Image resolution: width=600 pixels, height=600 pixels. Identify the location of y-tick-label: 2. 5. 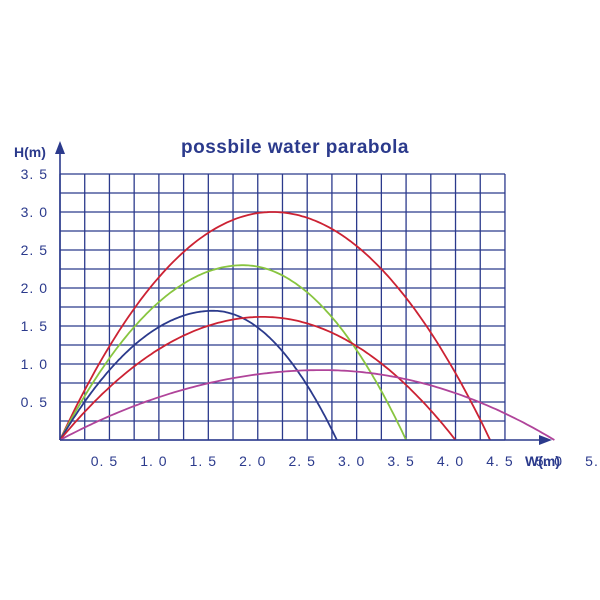
(34, 250).